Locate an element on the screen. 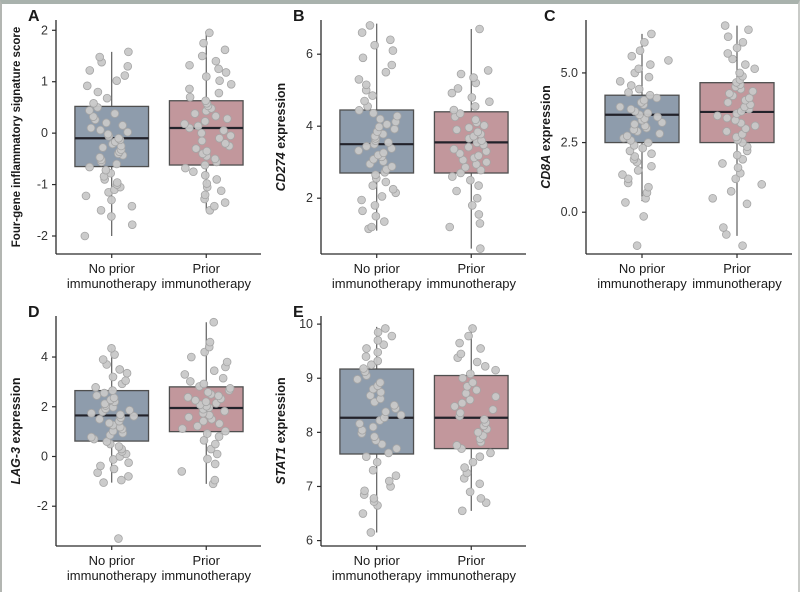 Image resolution: width=800 pixels, height=592 pixels. panel-label-C: C is located at coordinates (550, 16).